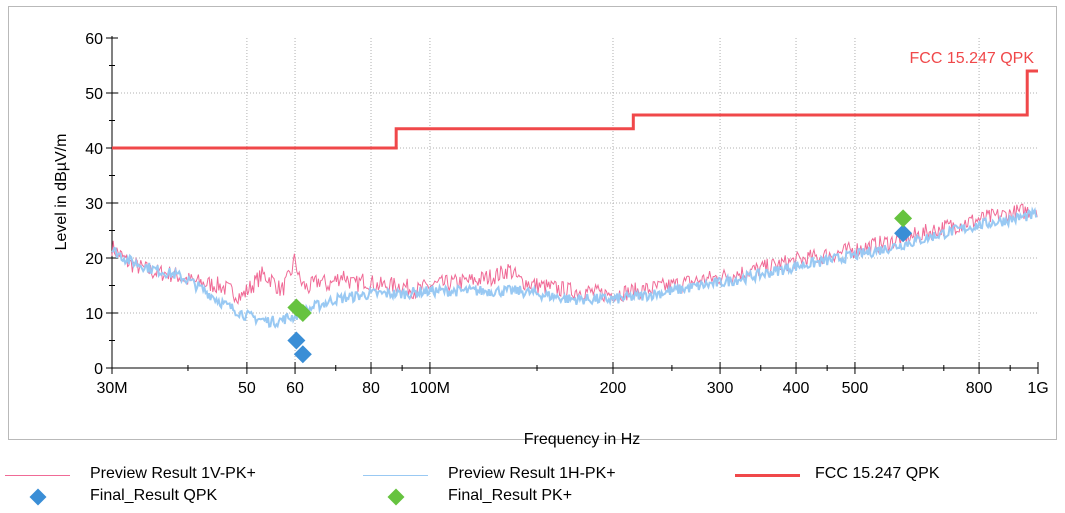 The image size is (1065, 513). I want to click on x-tick-label: 100M, so click(430, 388).